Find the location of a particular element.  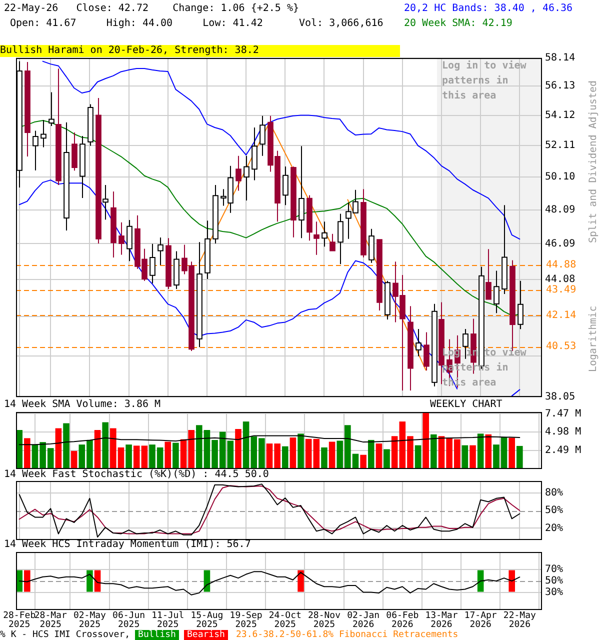

text: WEEKLY CHART is located at coordinates (466, 404).